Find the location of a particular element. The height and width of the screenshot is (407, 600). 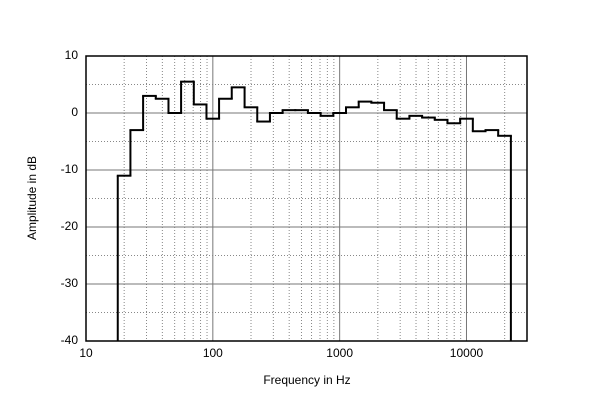

y-tick-label: 0 is located at coordinates (74, 112).